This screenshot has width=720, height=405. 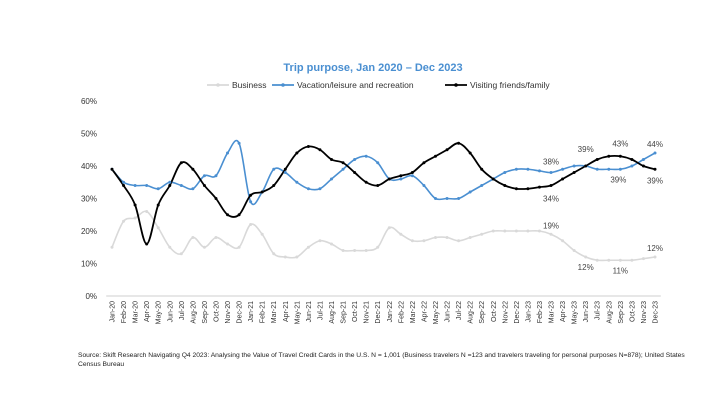 What do you see at coordinates (182, 310) in the screenshot?
I see `x-tick-label: Jul-20` at bounding box center [182, 310].